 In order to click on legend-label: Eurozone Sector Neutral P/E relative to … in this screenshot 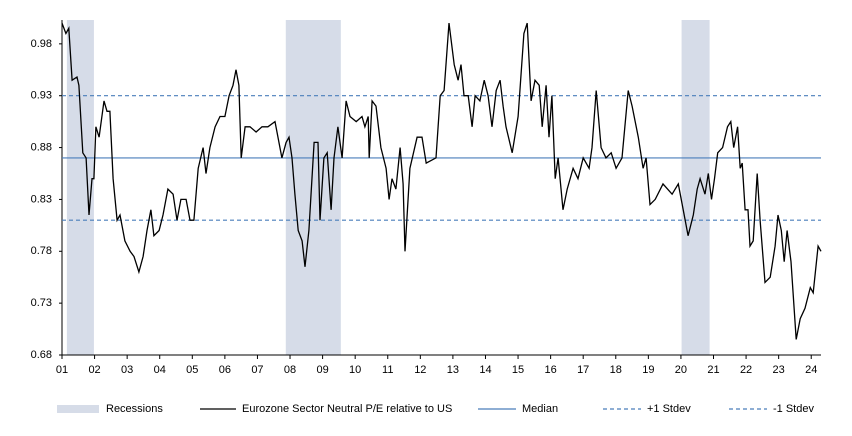, I will do `click(347, 409)`.